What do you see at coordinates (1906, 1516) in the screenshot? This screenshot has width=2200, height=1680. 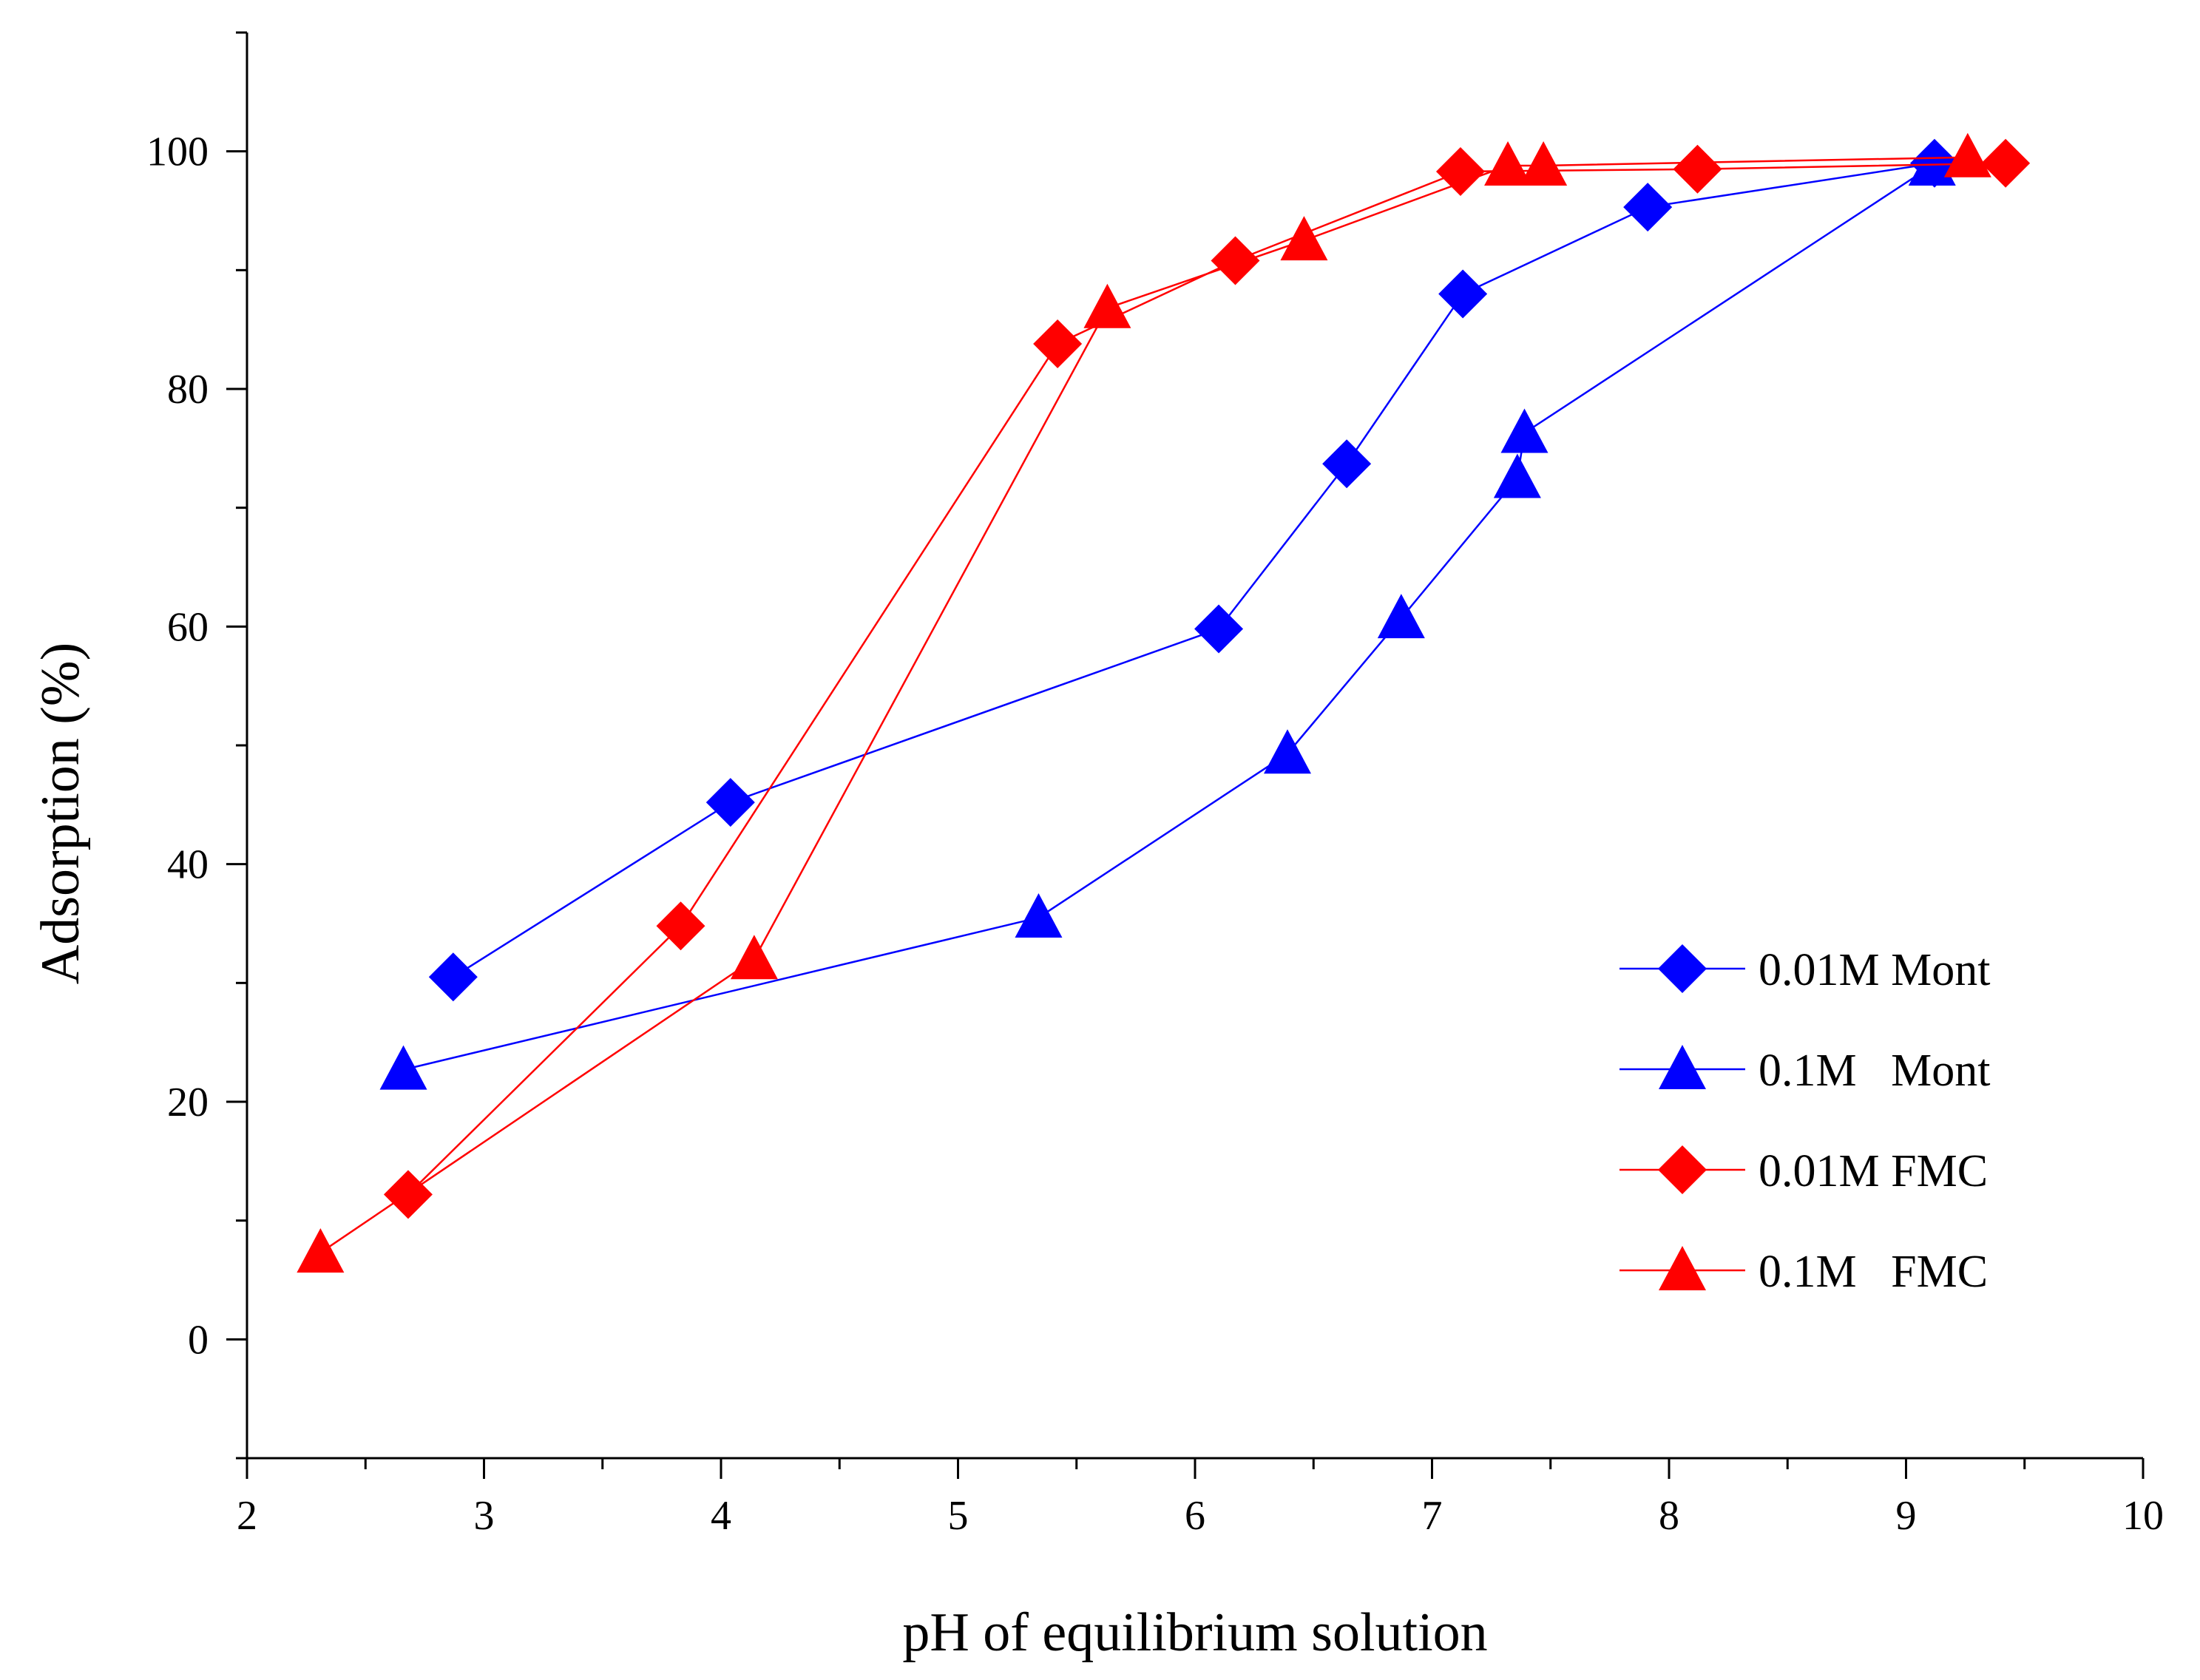 I see `x-tick-label: 9` at bounding box center [1906, 1516].